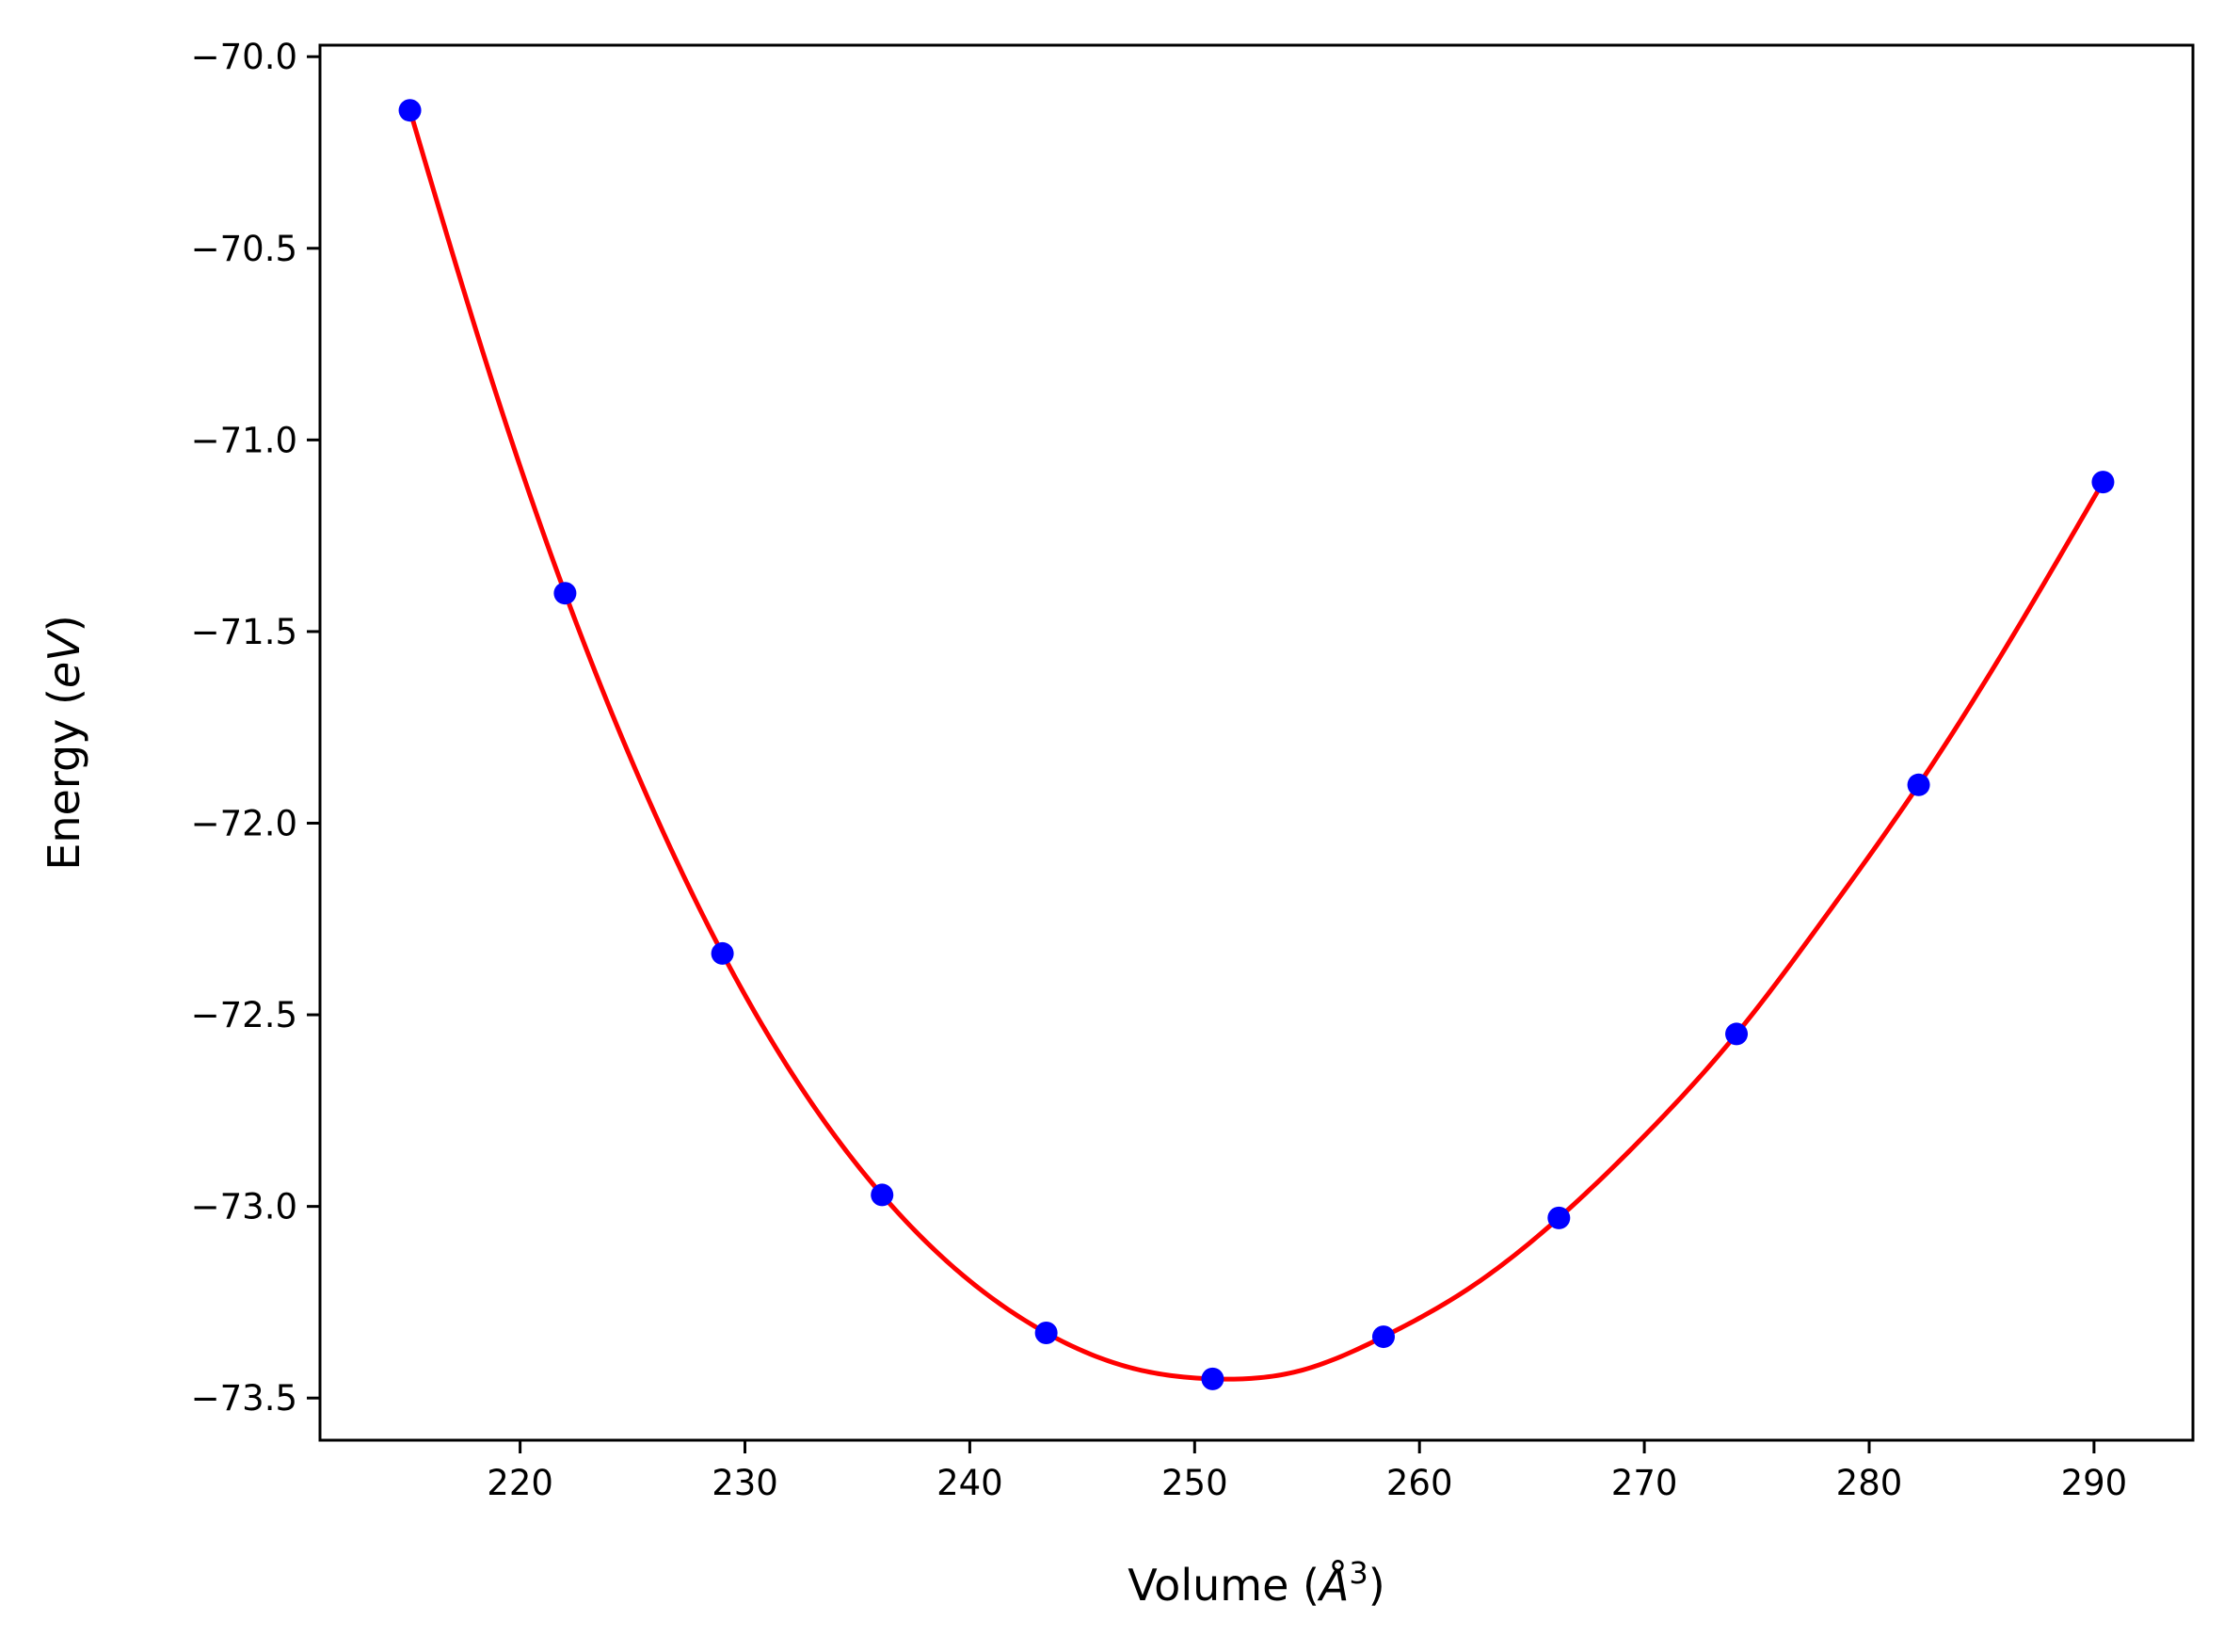  I want to click on y-axis-ticks: −70.0 −70.5 −71.0 −71.5 −72.0 −72.5 −73.0 −73.5, so click(255, 728).